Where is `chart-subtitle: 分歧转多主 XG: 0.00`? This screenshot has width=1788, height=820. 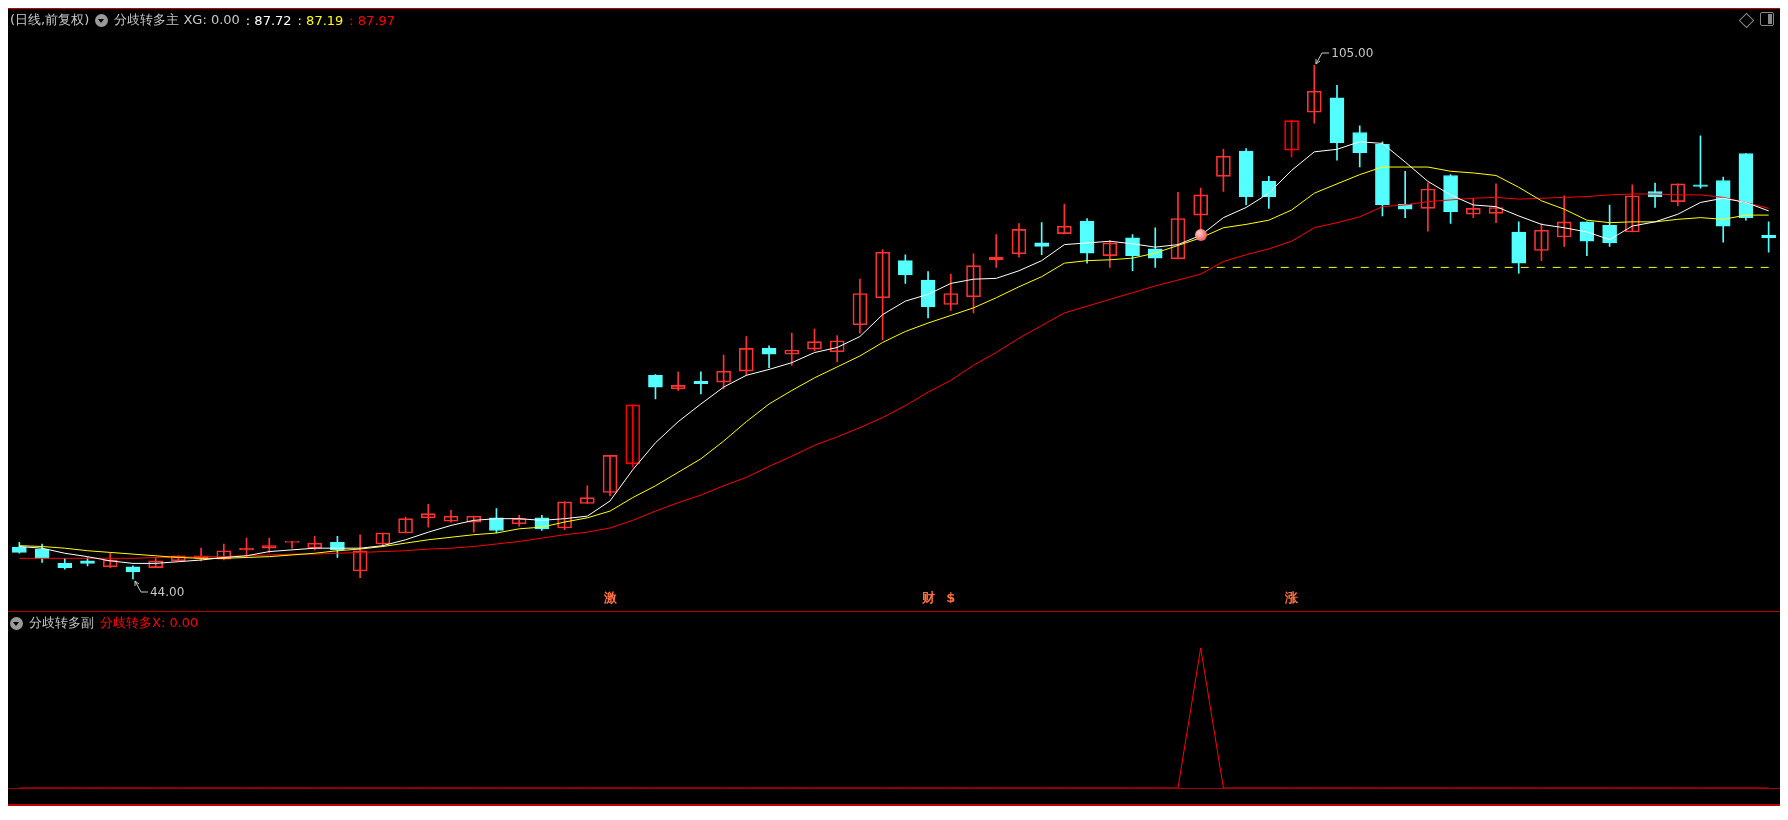 chart-subtitle: 分歧转多主 XG: 0.00 is located at coordinates (177, 20).